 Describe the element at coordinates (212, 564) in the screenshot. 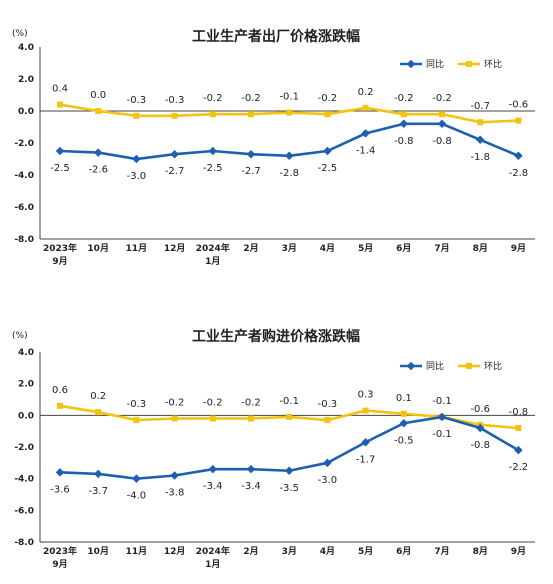

I see `x-tick-label: 1月` at that location.